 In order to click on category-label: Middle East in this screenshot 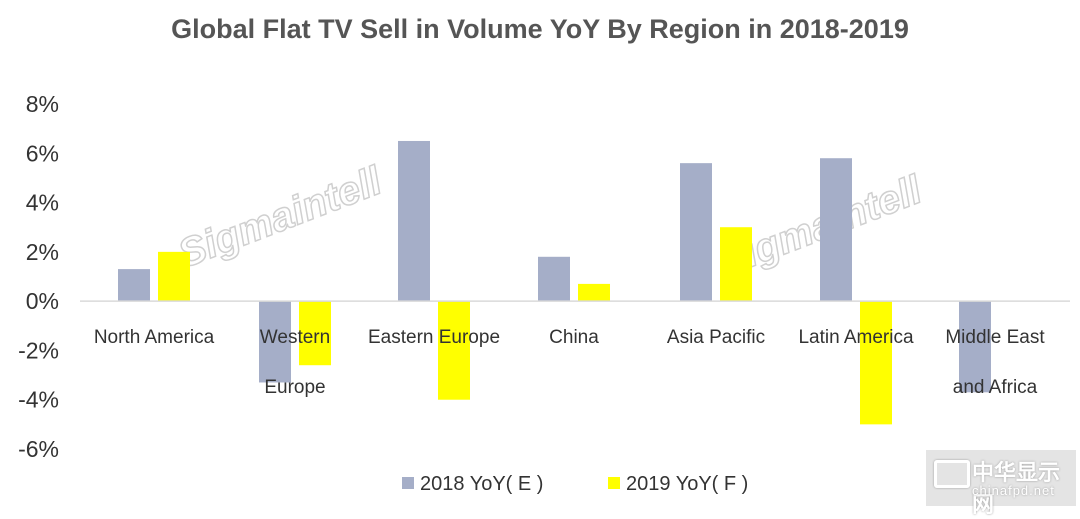, I will do `click(995, 337)`.